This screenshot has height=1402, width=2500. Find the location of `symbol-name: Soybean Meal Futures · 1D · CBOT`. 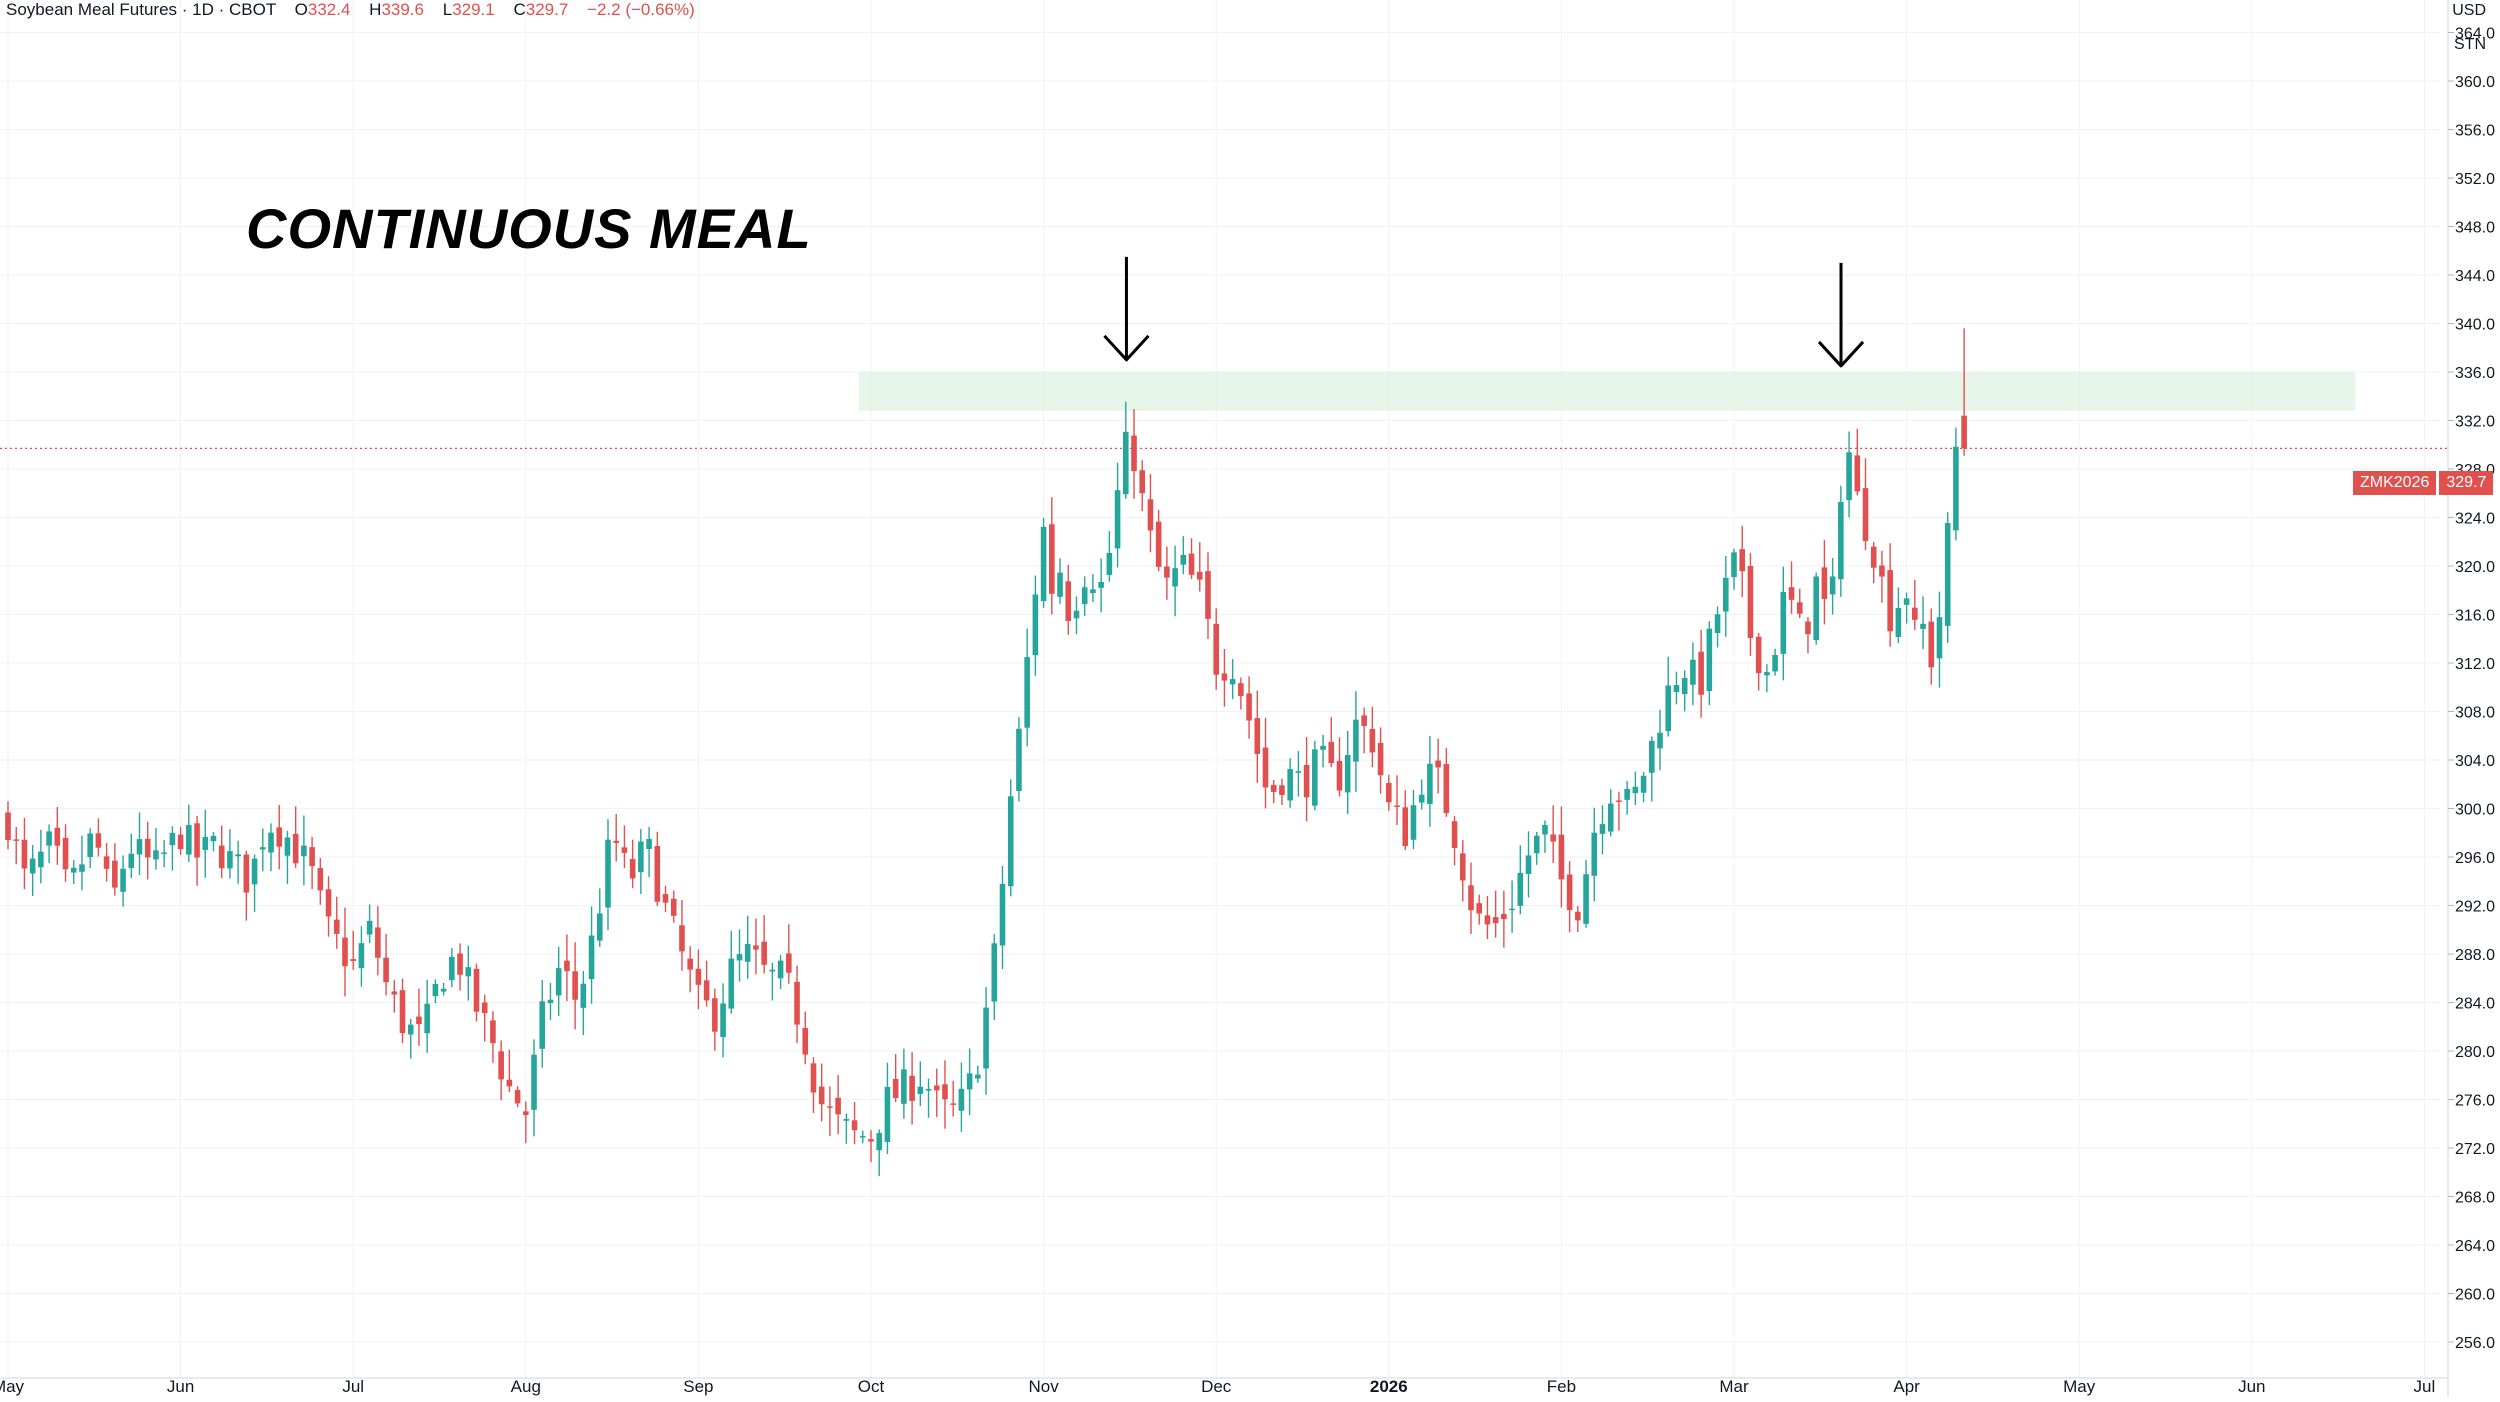

symbol-name: Soybean Meal Futures · 1D · CBOT is located at coordinates (141, 9).